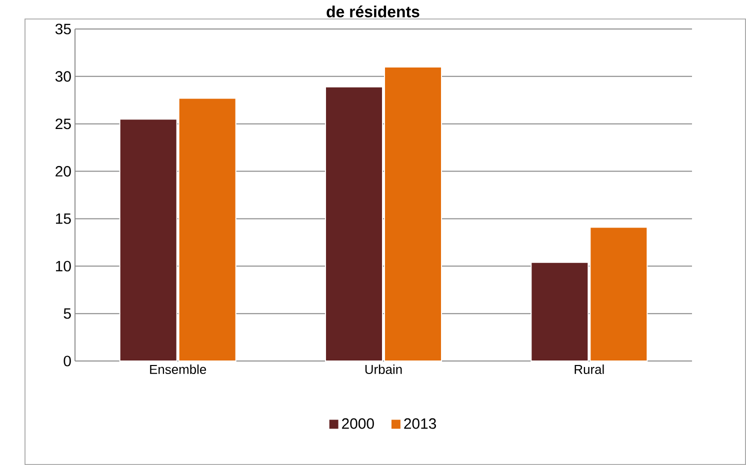 The width and height of the screenshot is (746, 465). Describe the element at coordinates (63, 76) in the screenshot. I see `y-tick-label: 30` at that location.